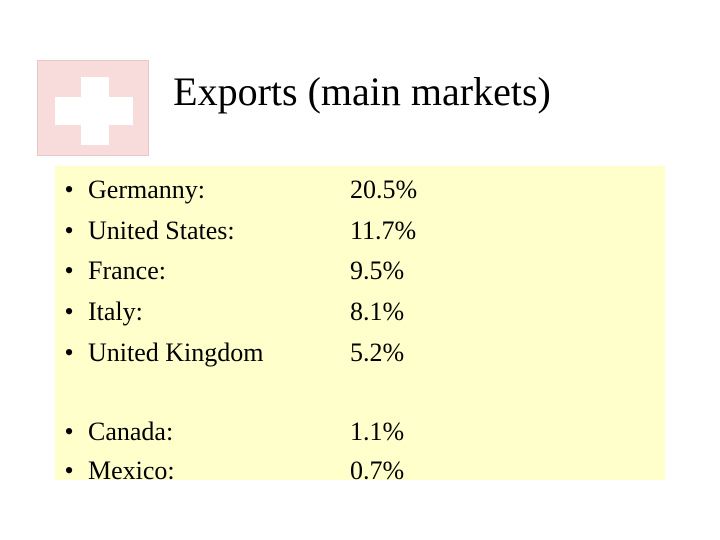  I want to click on share-value: 0.7%, so click(377, 470).